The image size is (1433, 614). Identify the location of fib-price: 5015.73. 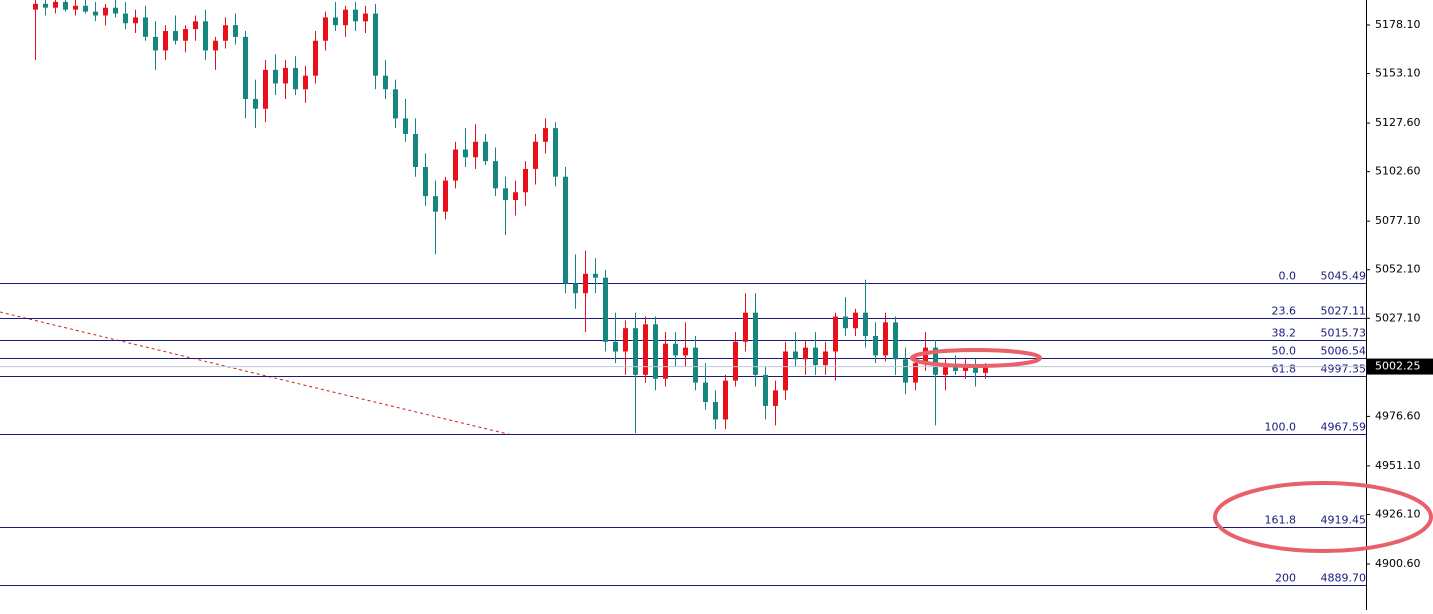
(1344, 333).